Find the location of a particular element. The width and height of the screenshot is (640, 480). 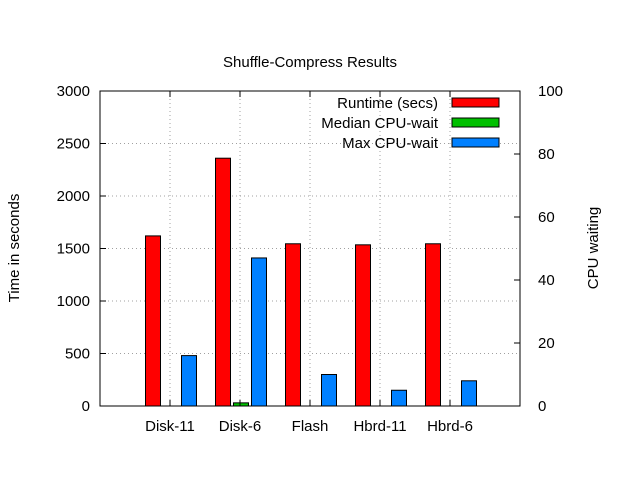

x-tick-label: Disk-6 is located at coordinates (240, 426).